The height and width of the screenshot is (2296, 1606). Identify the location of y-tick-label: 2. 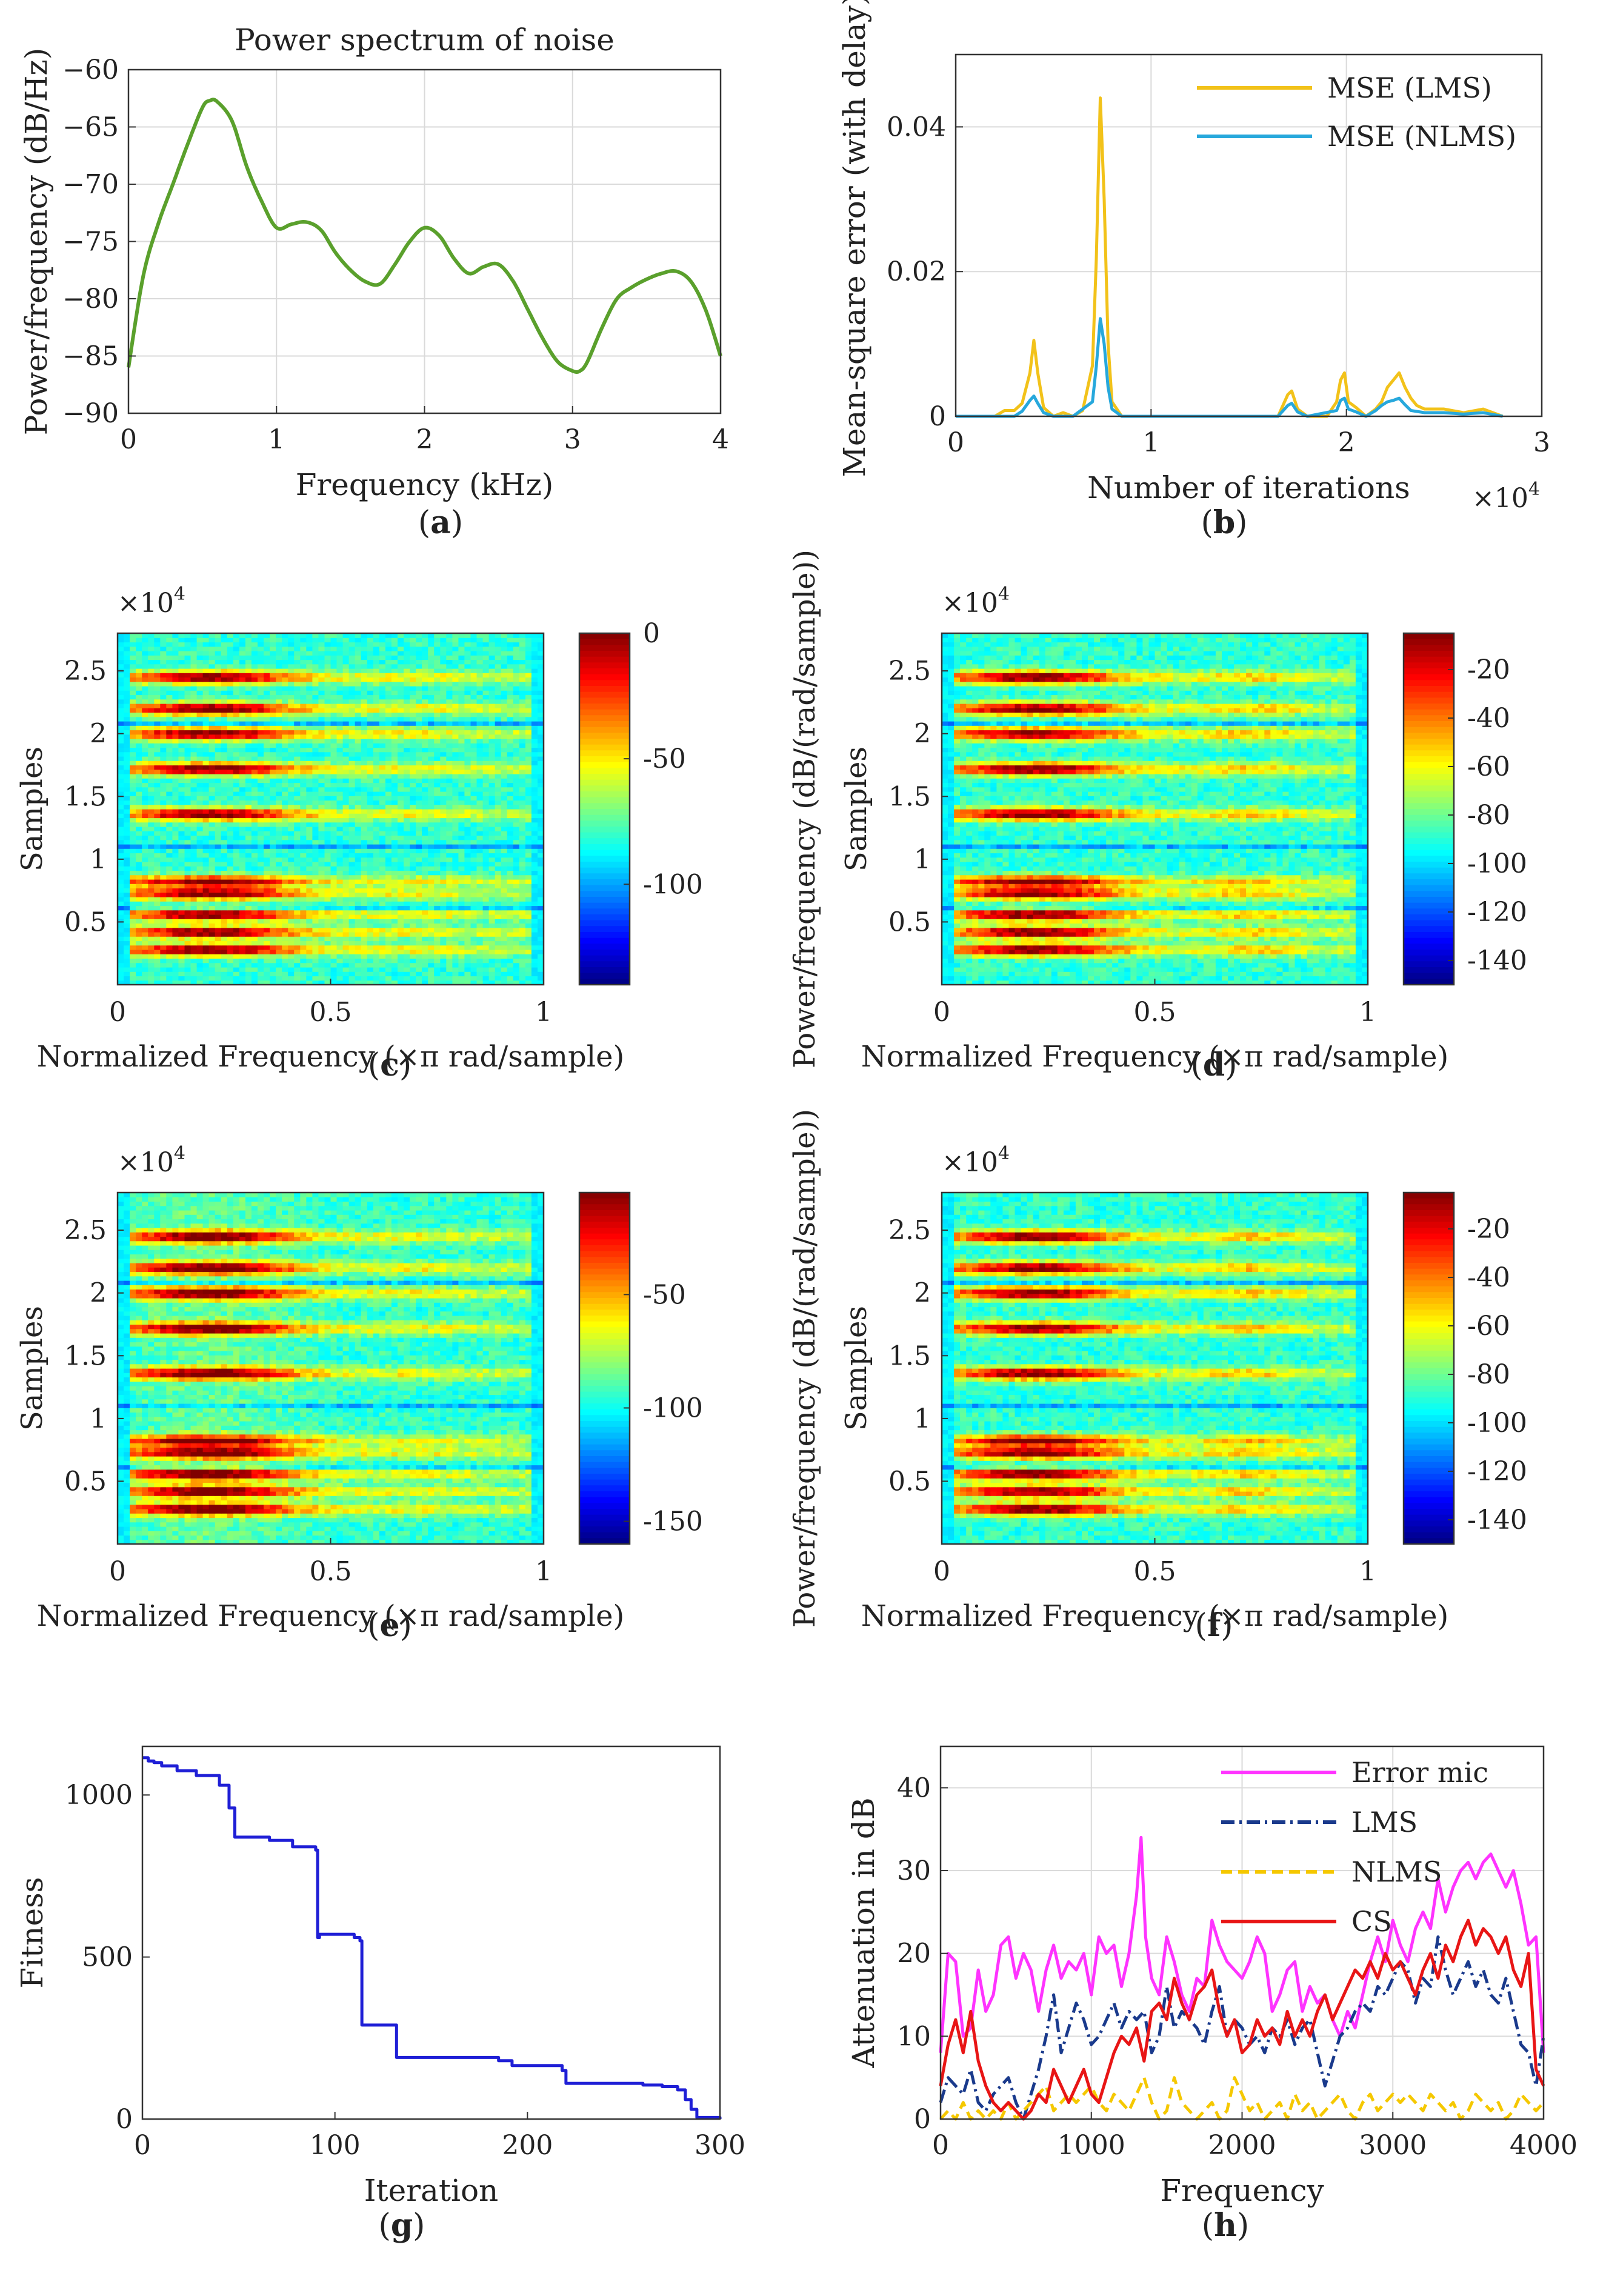
(98, 734).